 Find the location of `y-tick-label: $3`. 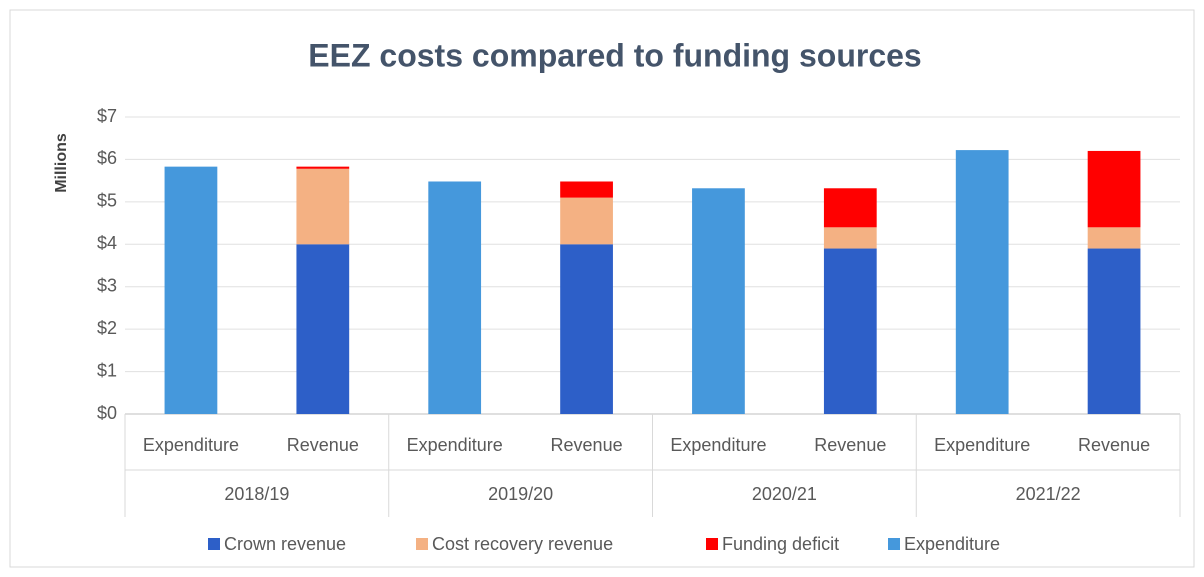

y-tick-label: $3 is located at coordinates (107, 285).